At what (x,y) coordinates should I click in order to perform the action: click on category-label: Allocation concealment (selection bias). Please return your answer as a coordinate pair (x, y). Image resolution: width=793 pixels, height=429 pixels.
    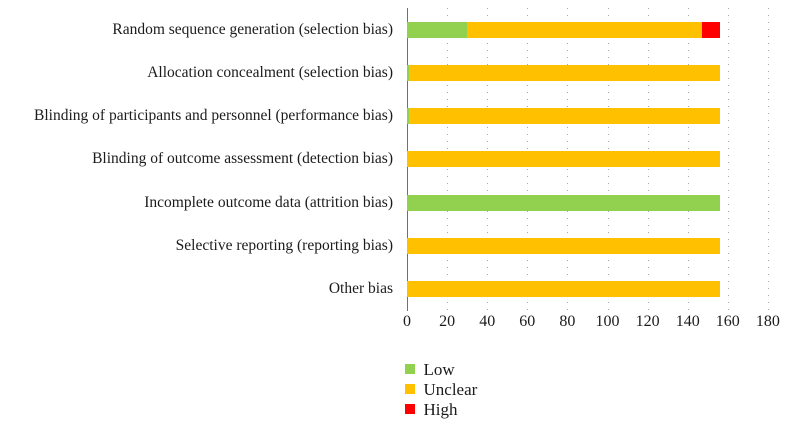
    Looking at the image, I should click on (270, 72).